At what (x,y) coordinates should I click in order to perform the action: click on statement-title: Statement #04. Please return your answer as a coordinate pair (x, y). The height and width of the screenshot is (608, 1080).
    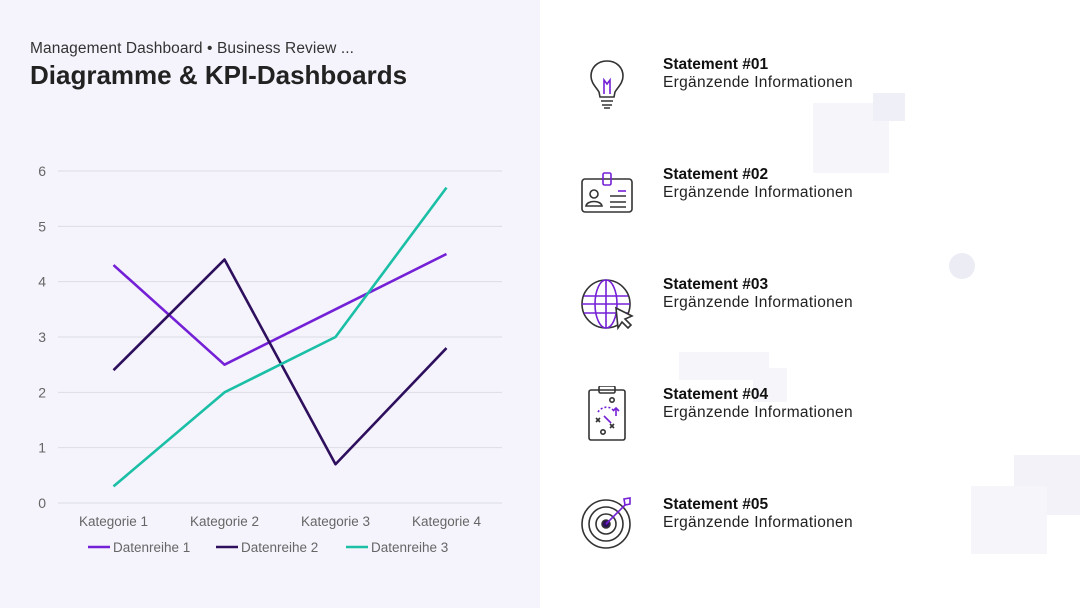
    Looking at the image, I should click on (716, 394).